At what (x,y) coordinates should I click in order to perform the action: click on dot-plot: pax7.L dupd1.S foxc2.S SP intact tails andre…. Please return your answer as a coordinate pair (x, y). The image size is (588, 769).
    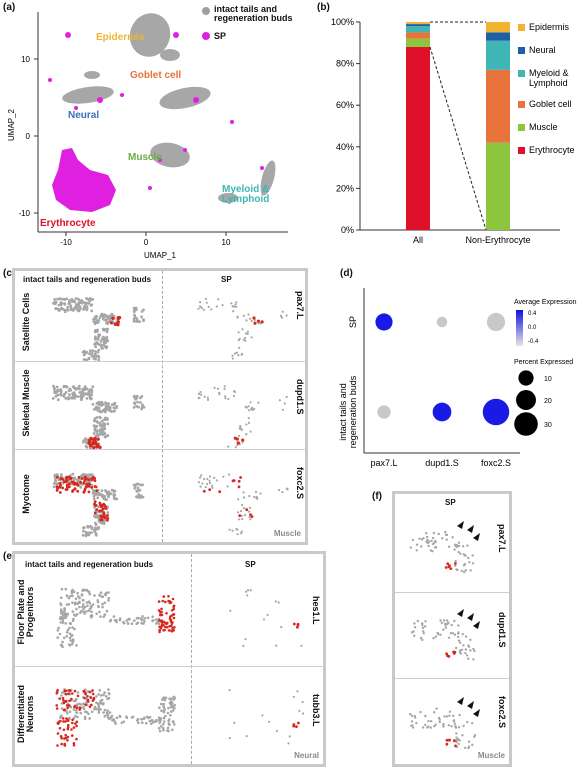
    Looking at the image, I should click on (457, 378).